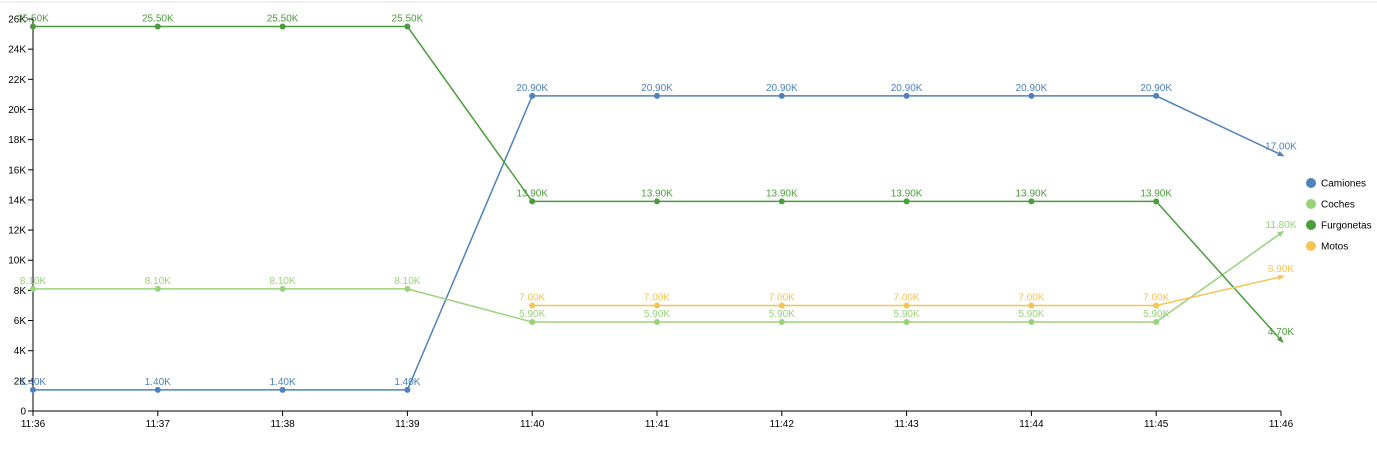 The image size is (1377, 452). Describe the element at coordinates (1031, 424) in the screenshot. I see `x-tick-label: 11:44` at that location.